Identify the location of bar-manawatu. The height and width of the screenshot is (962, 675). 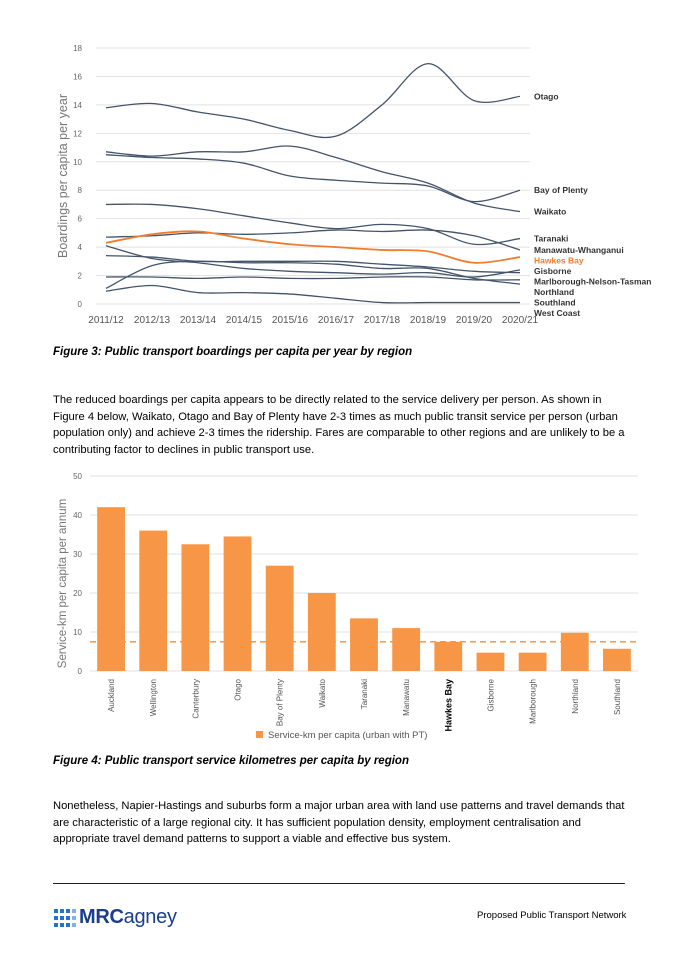
(406, 649).